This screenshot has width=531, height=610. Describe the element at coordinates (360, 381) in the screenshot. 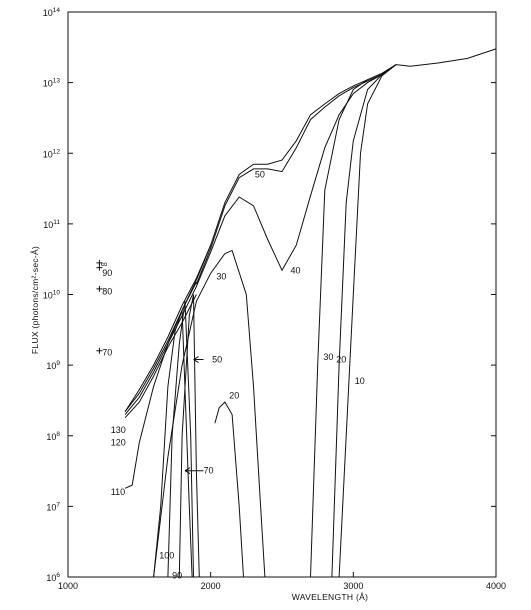

I see `curve-label: 10` at that location.